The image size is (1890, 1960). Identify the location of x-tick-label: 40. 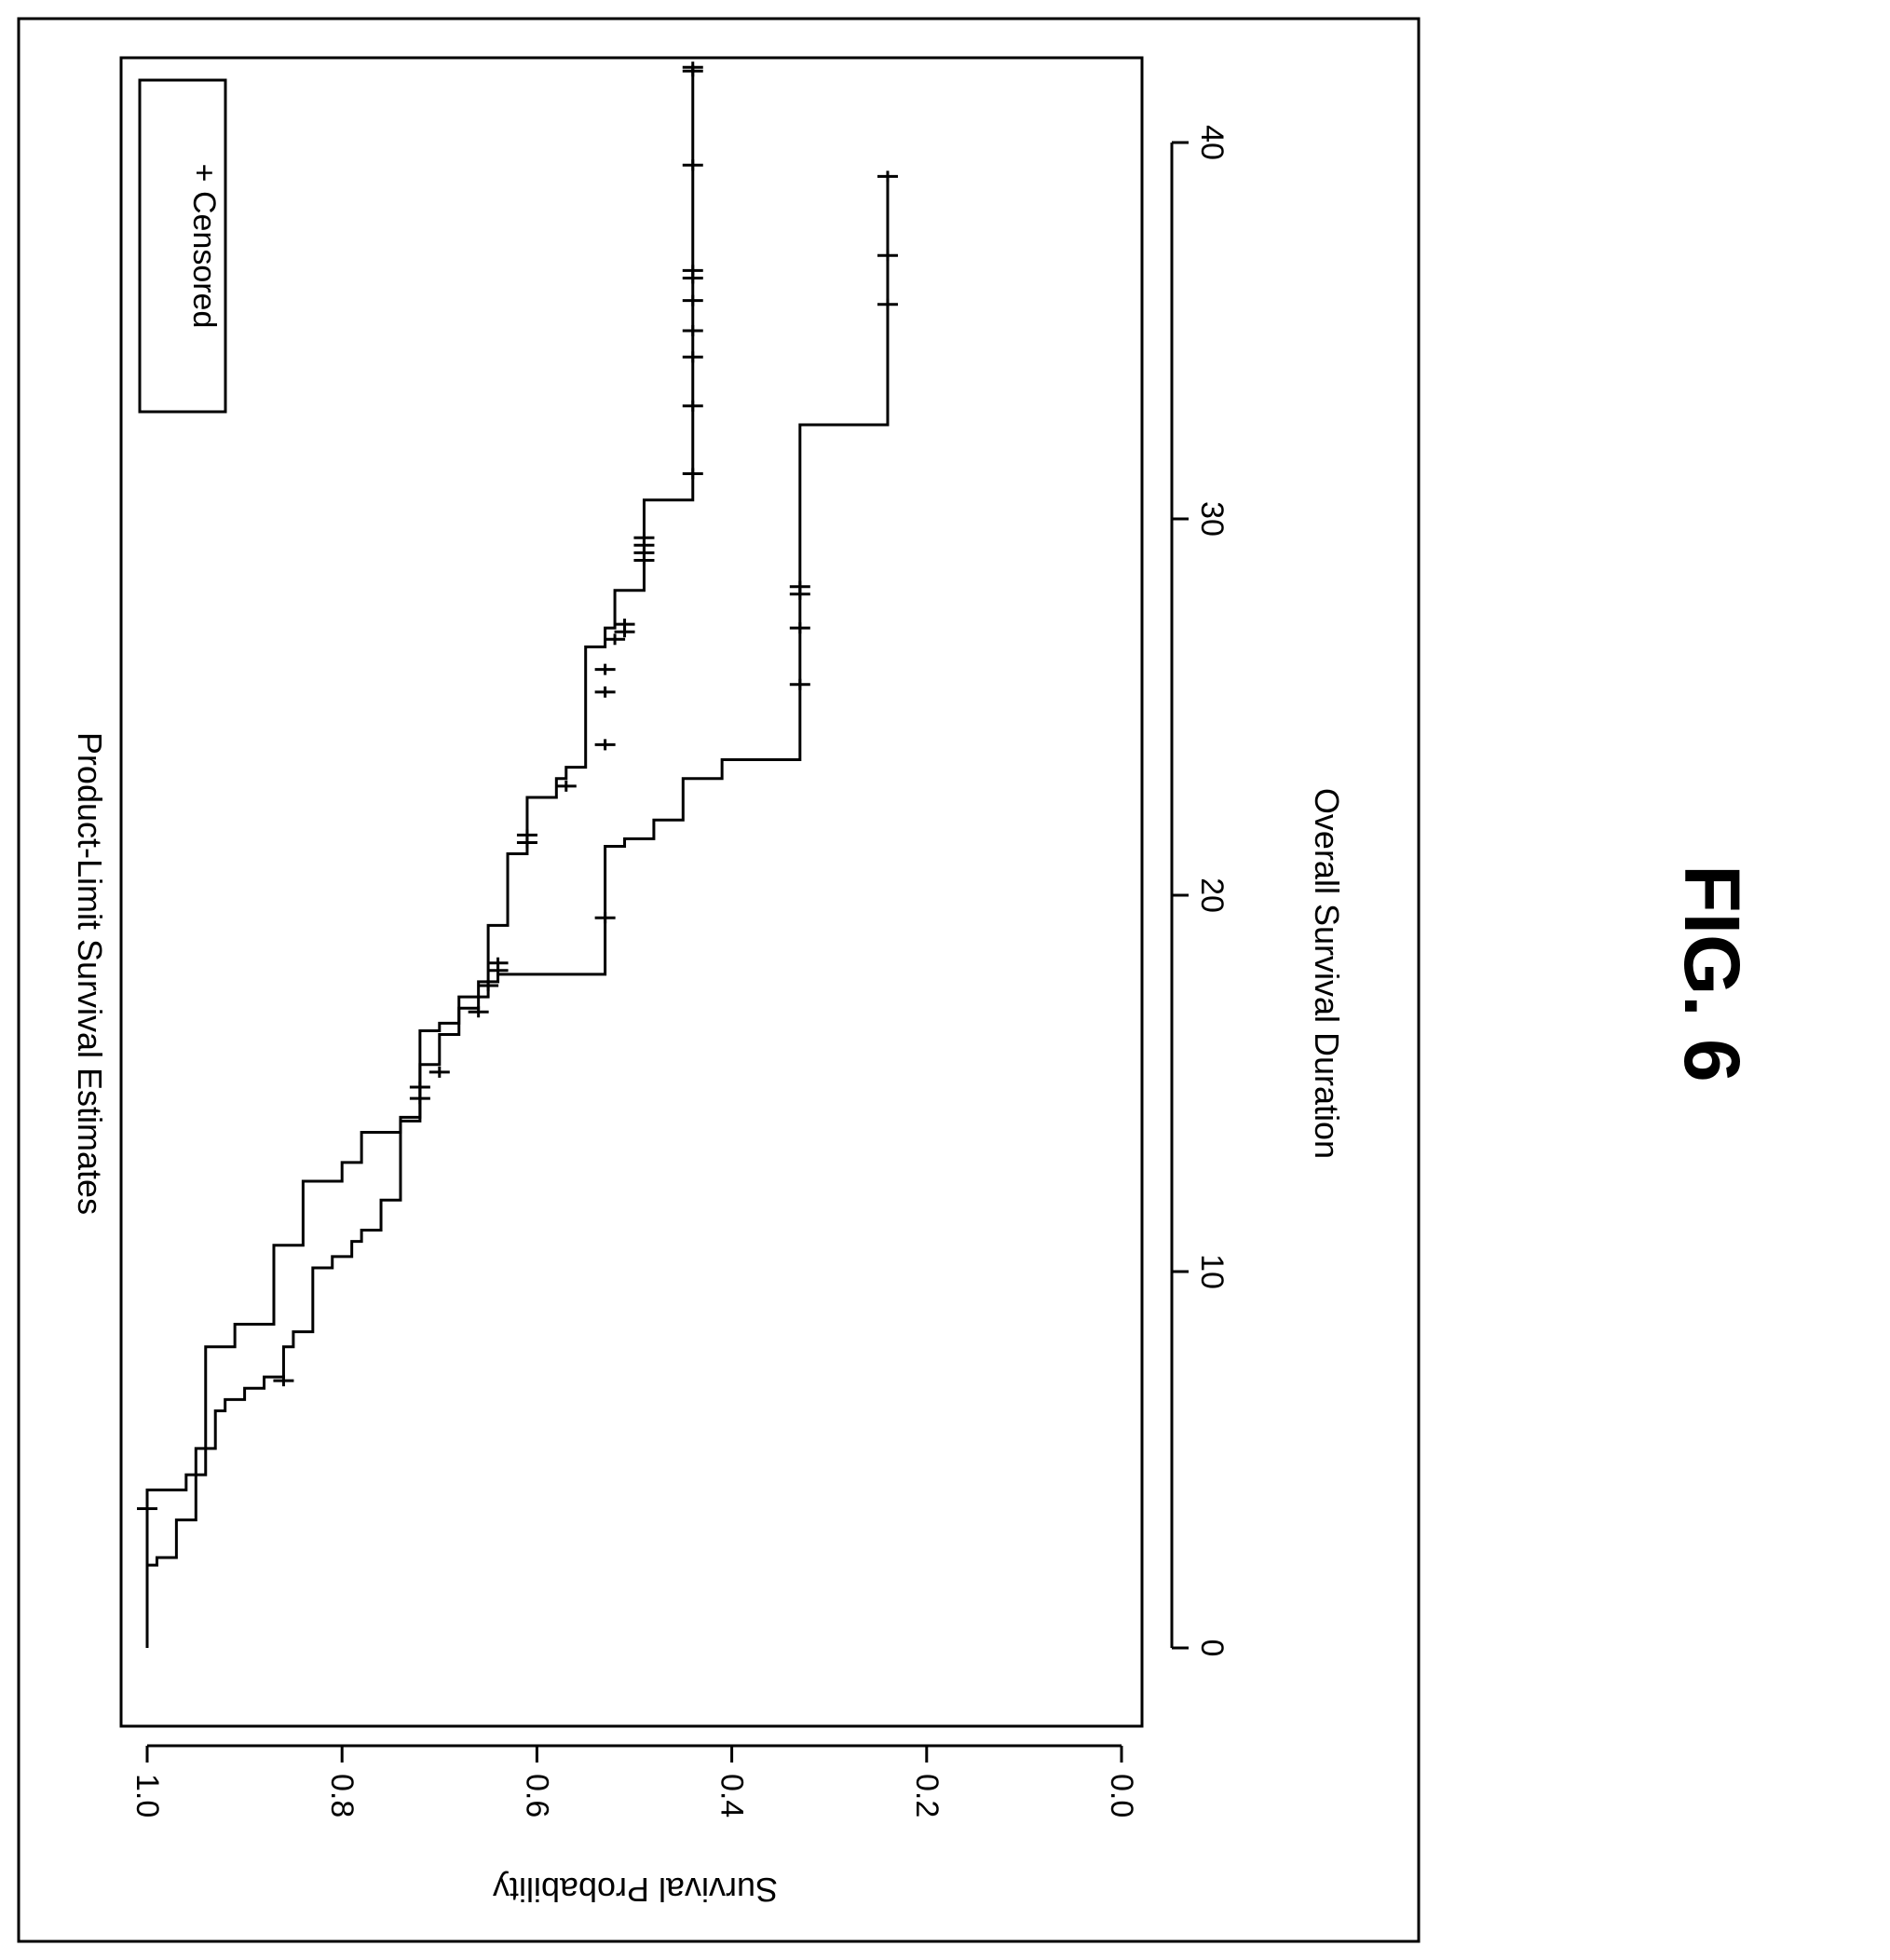
(1212, 142).